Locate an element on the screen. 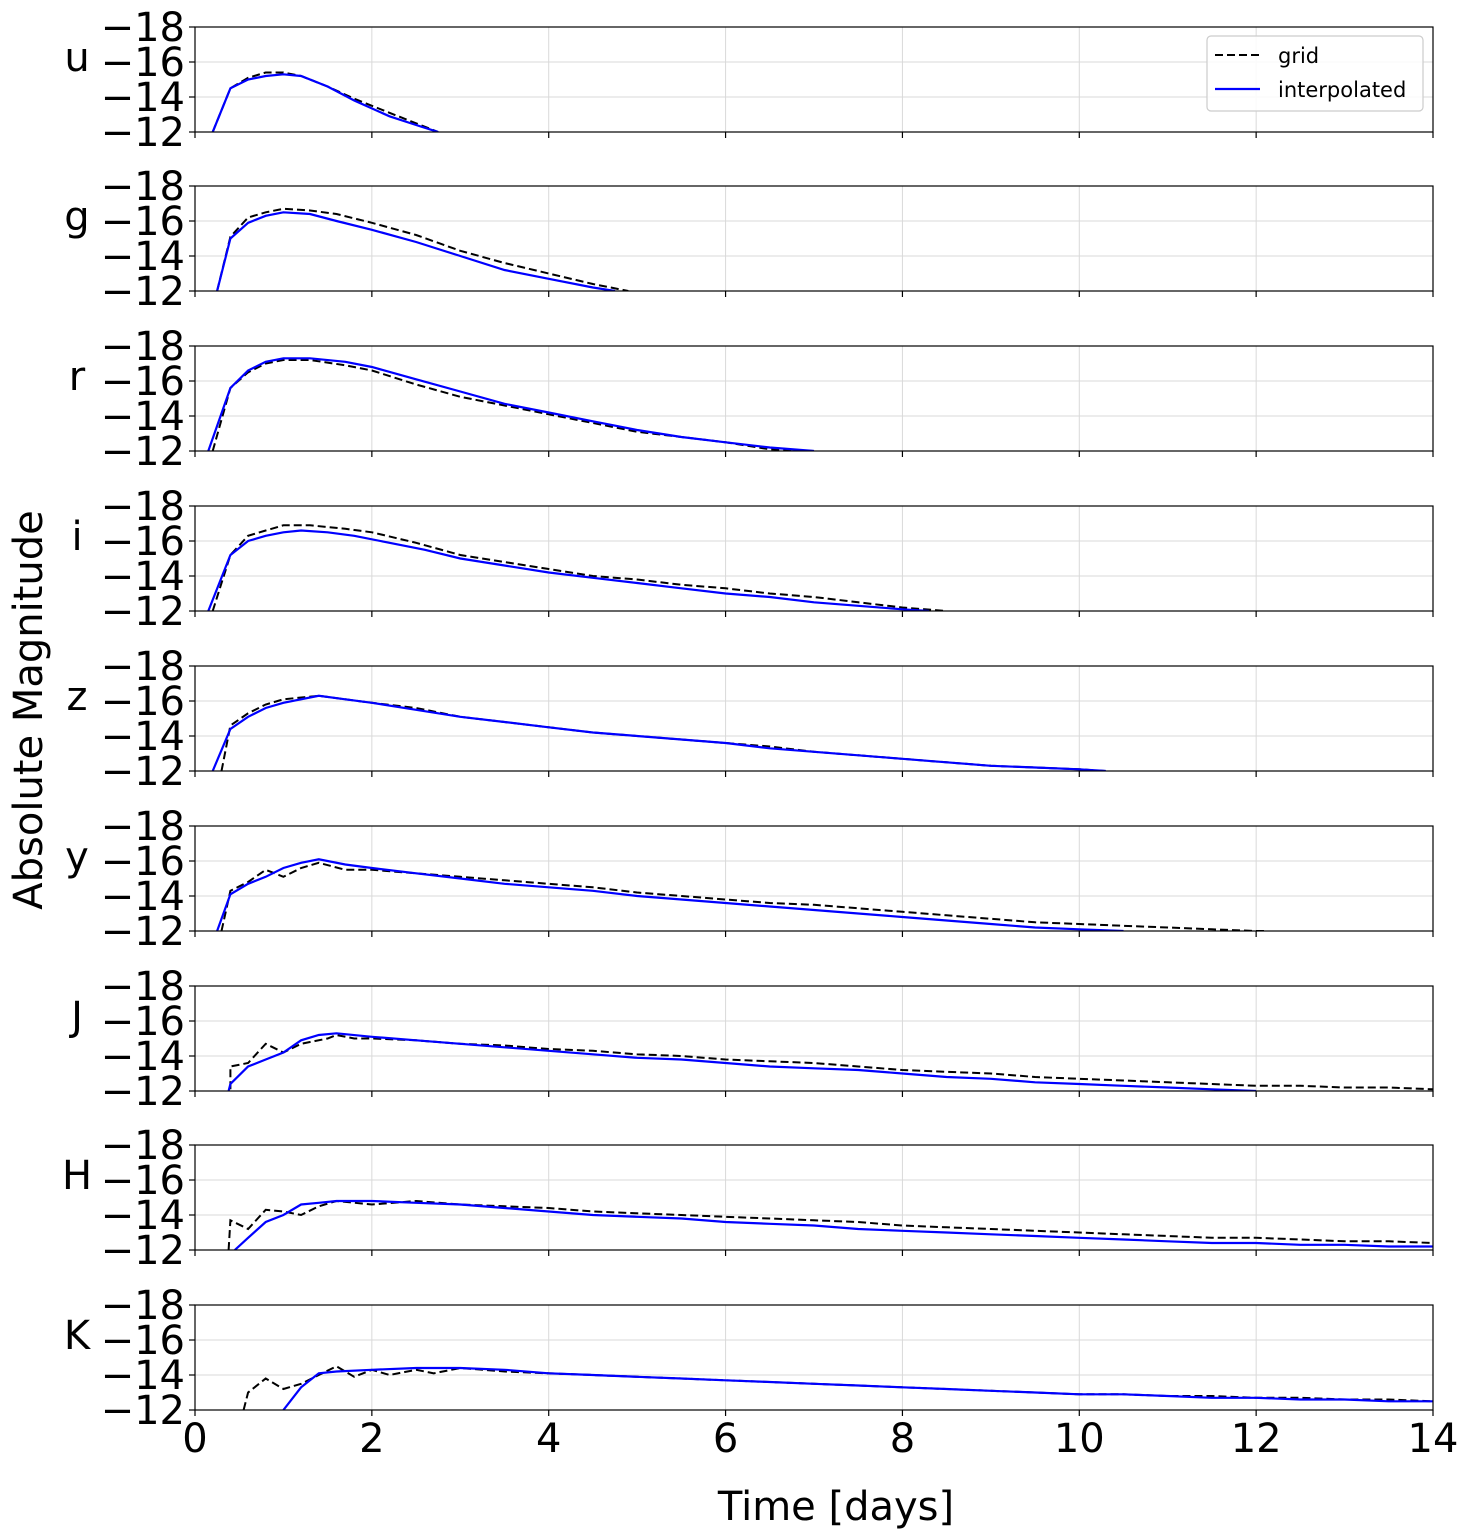 This screenshot has height=1538, width=1470. x-tick-label: 14 is located at coordinates (1433, 1439).